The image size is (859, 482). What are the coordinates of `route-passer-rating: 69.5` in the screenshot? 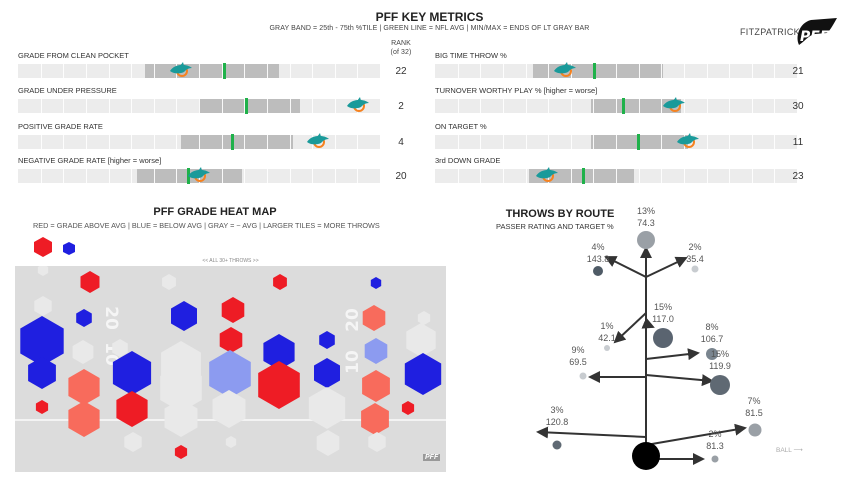 It's located at (578, 362).